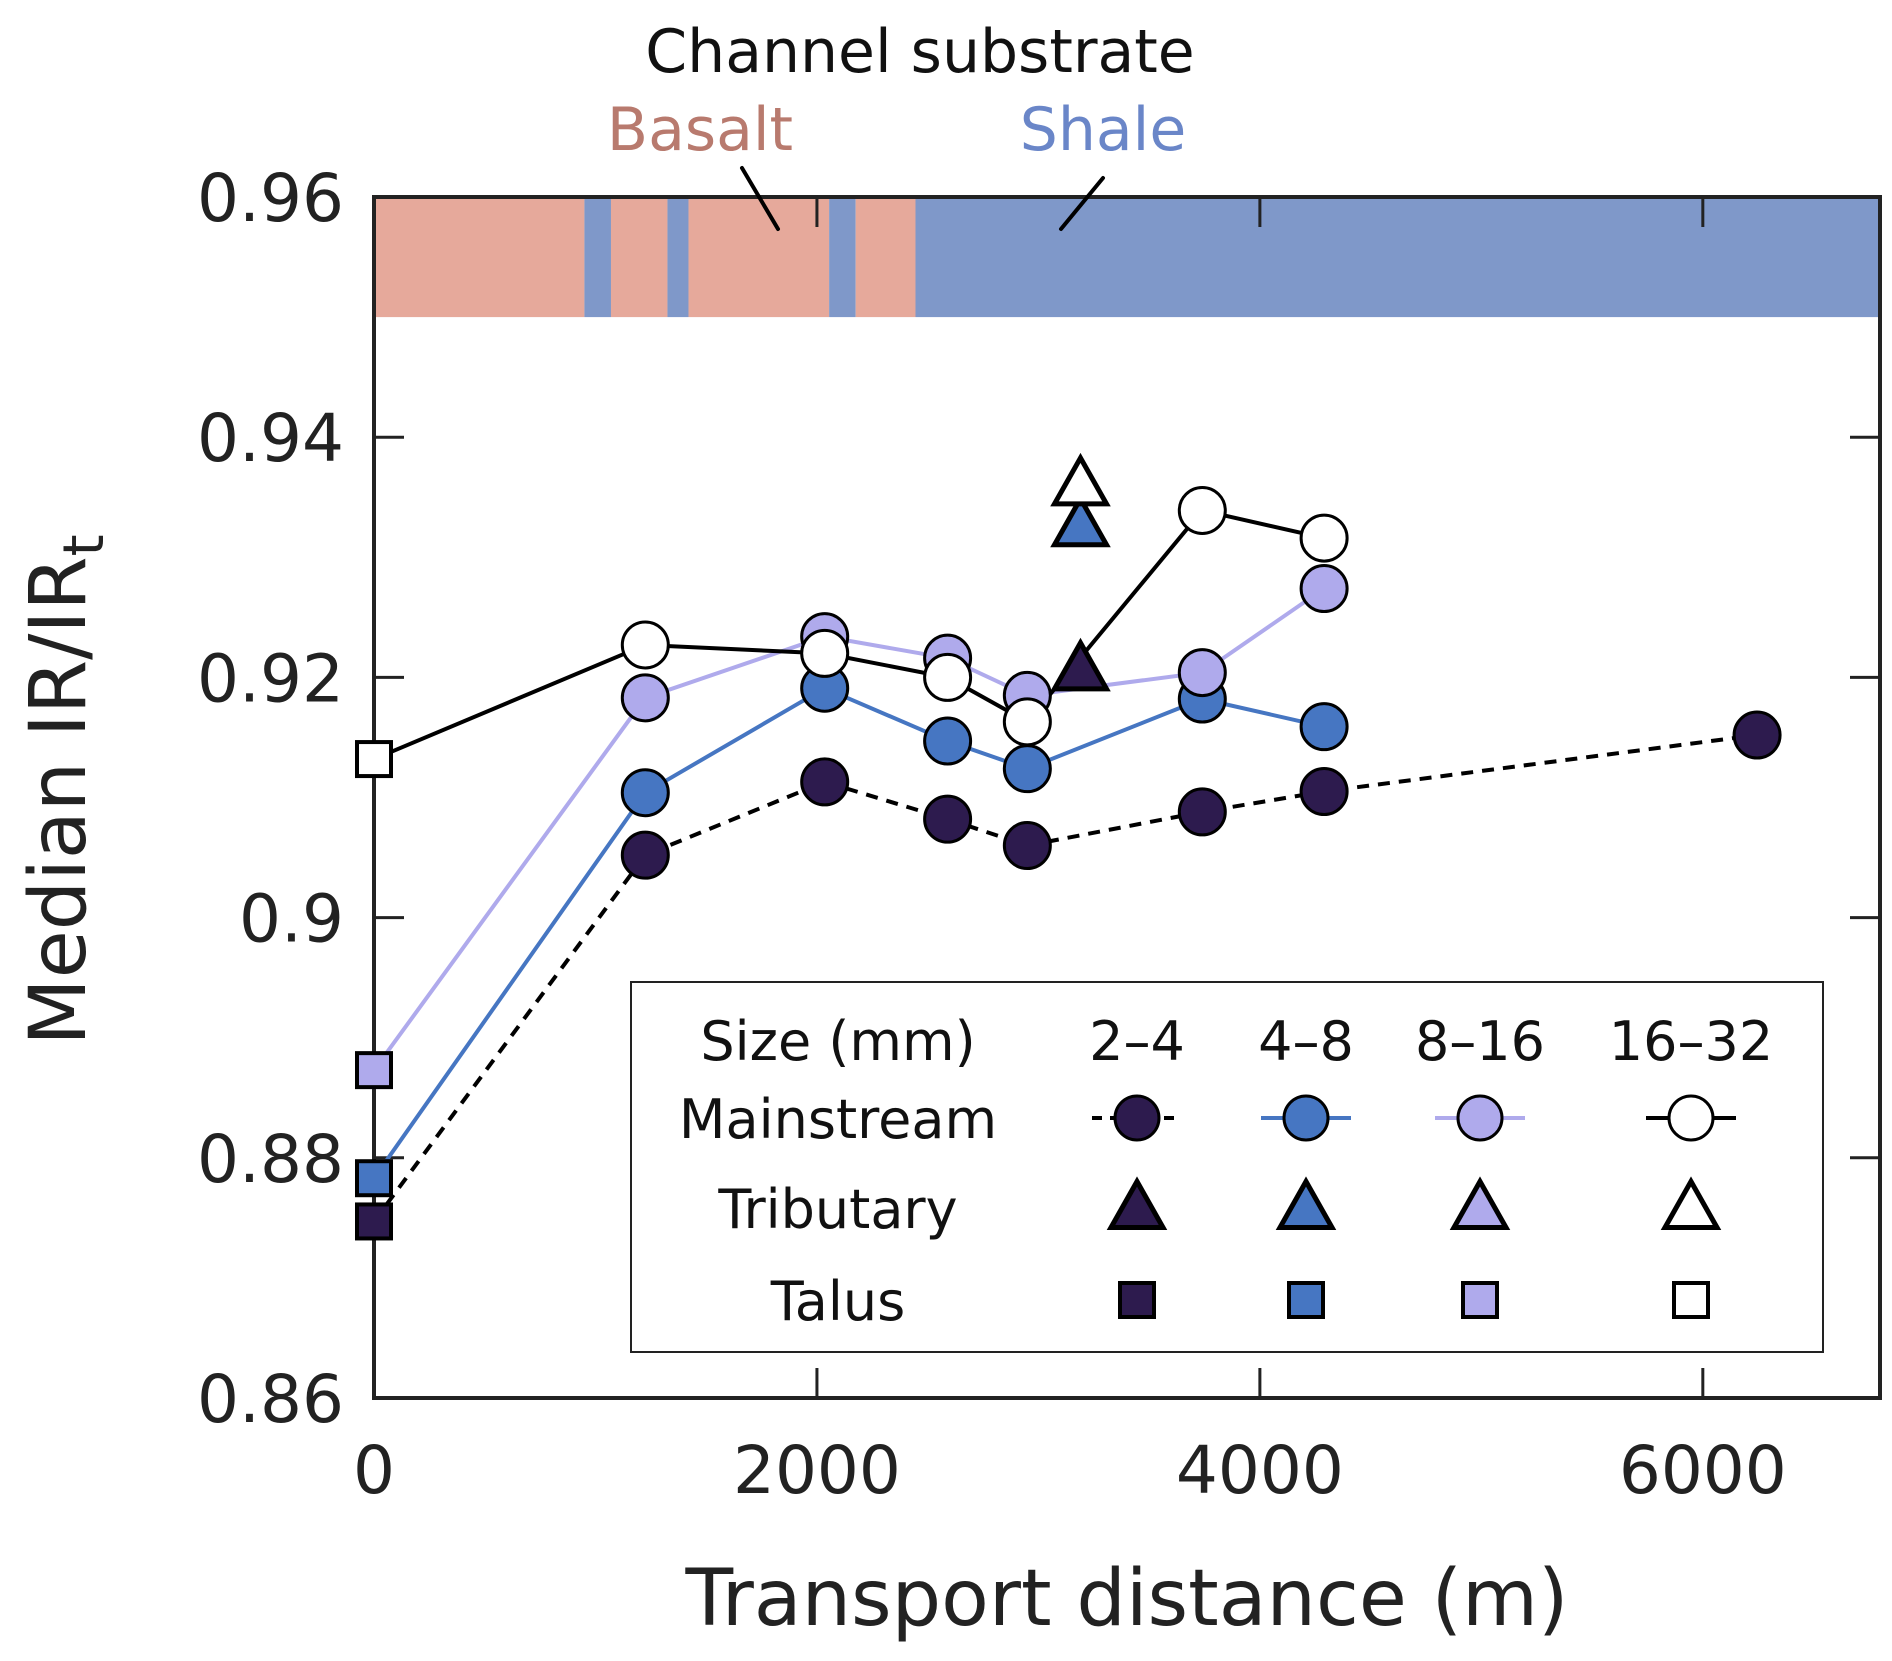 The width and height of the screenshot is (1892, 1661). I want to click on basalt-pointer, so click(760, 198).